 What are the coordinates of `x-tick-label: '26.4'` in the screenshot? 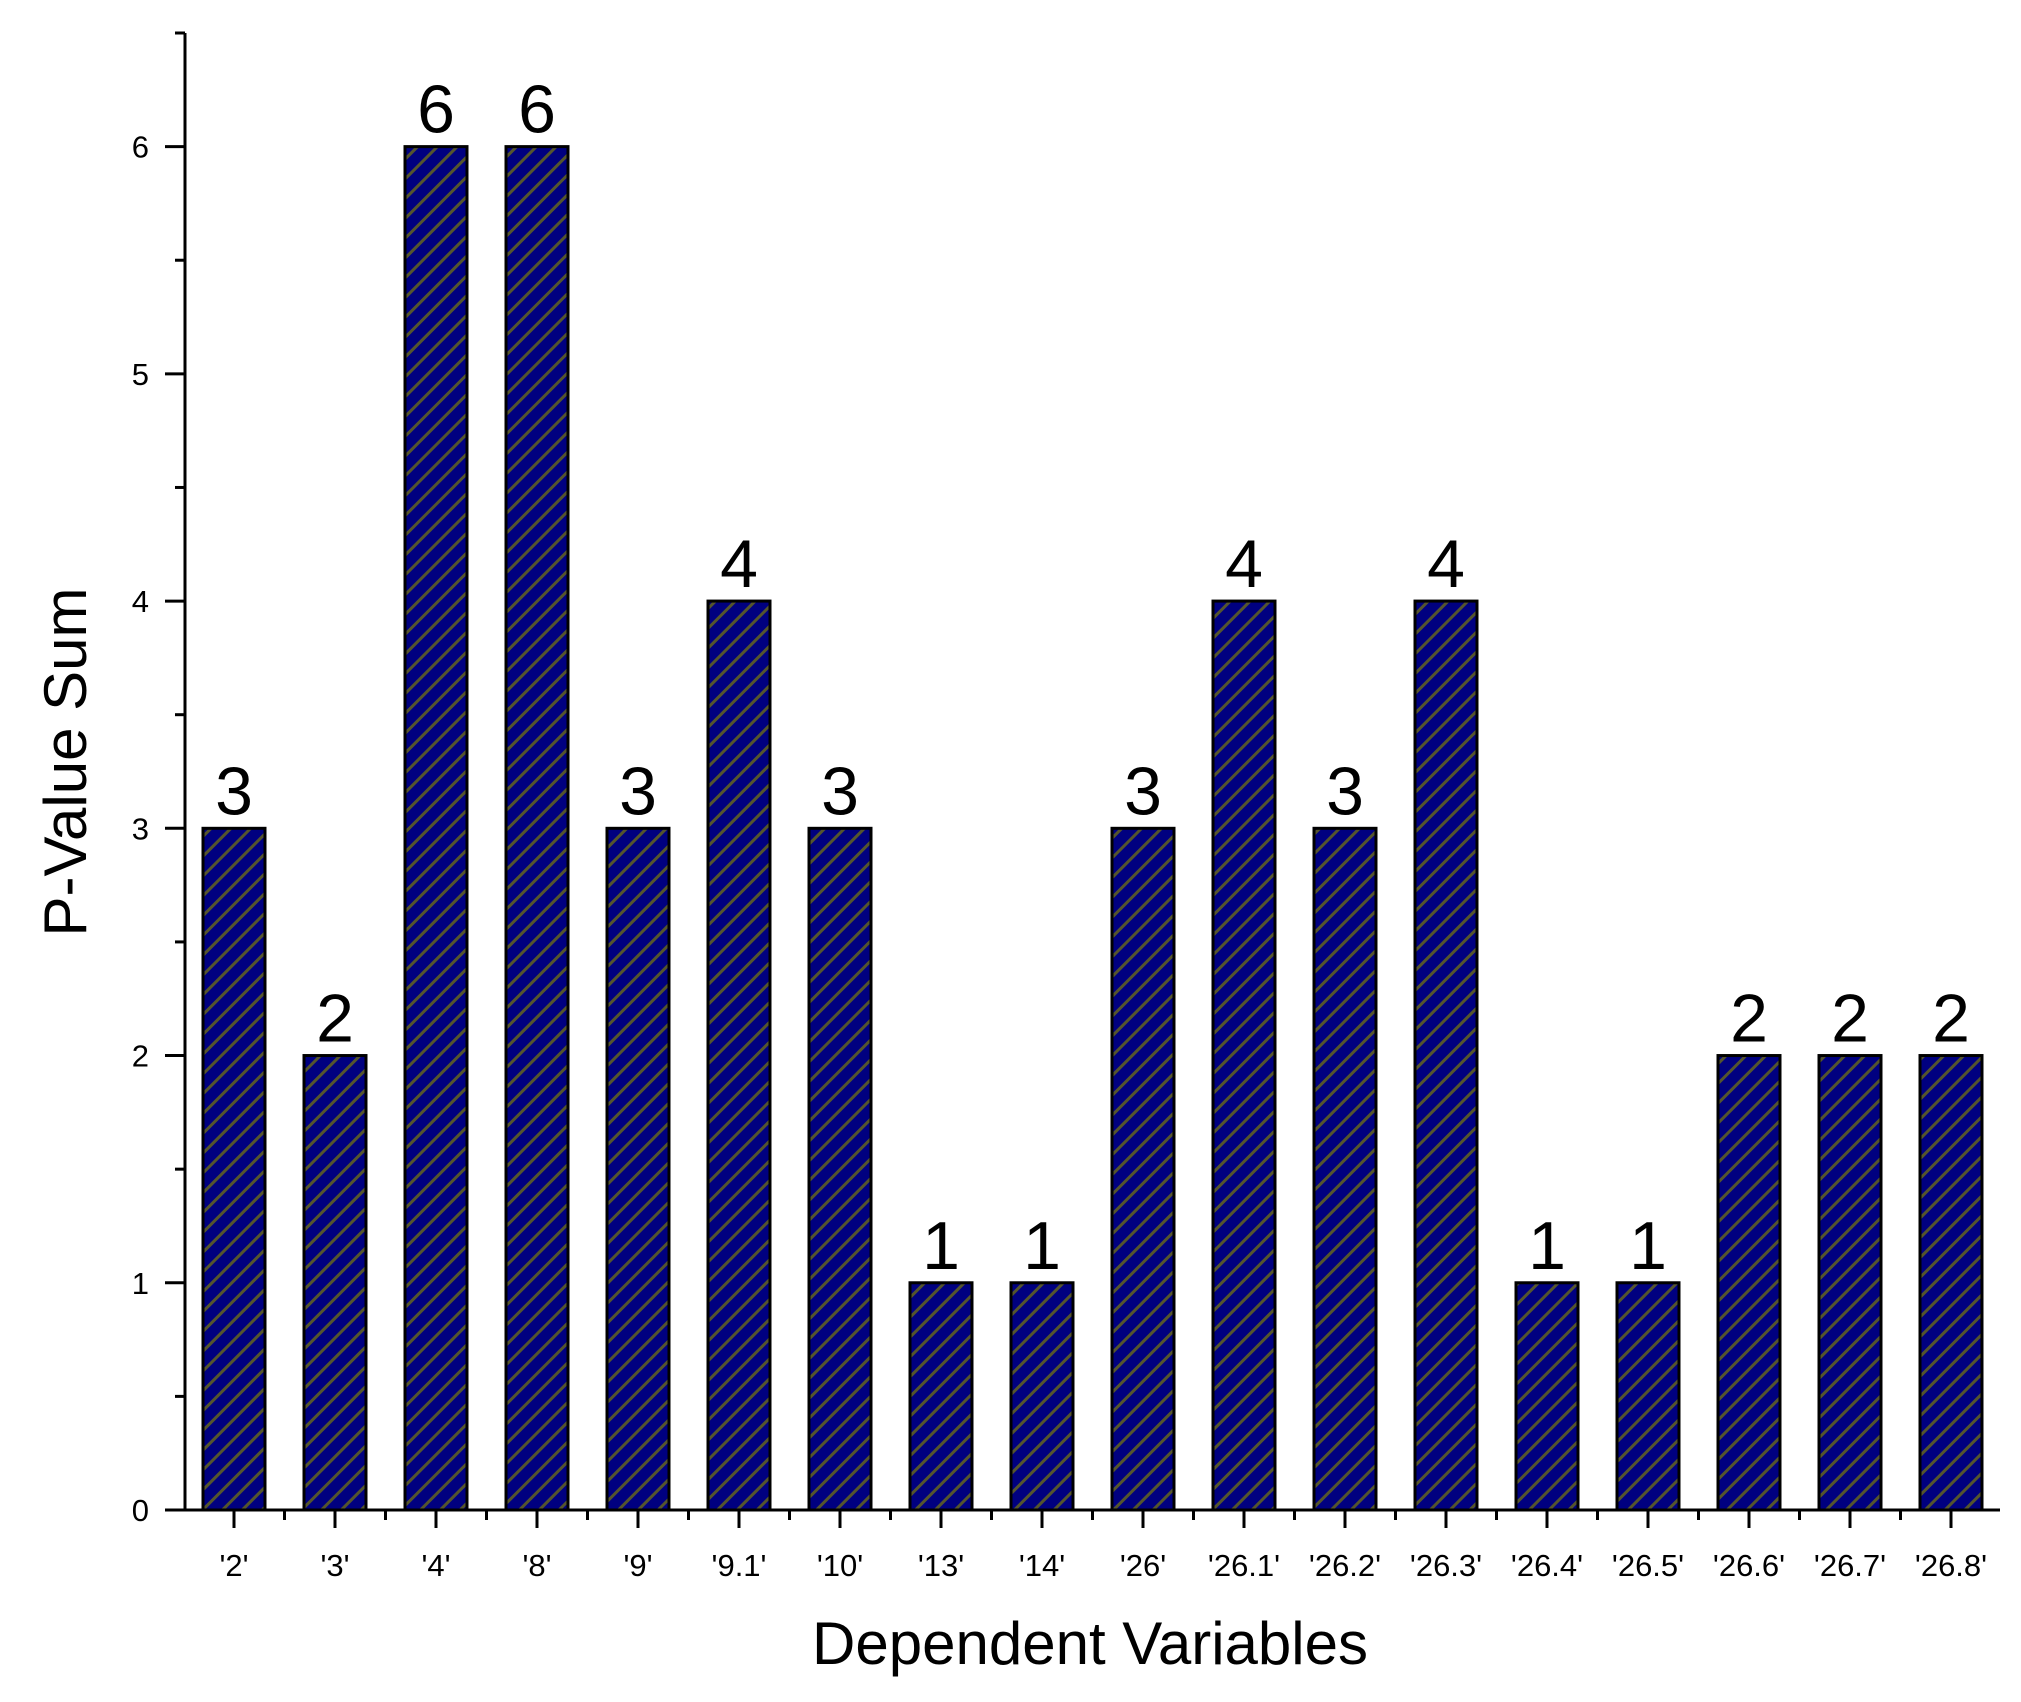 It's located at (1547, 1565).